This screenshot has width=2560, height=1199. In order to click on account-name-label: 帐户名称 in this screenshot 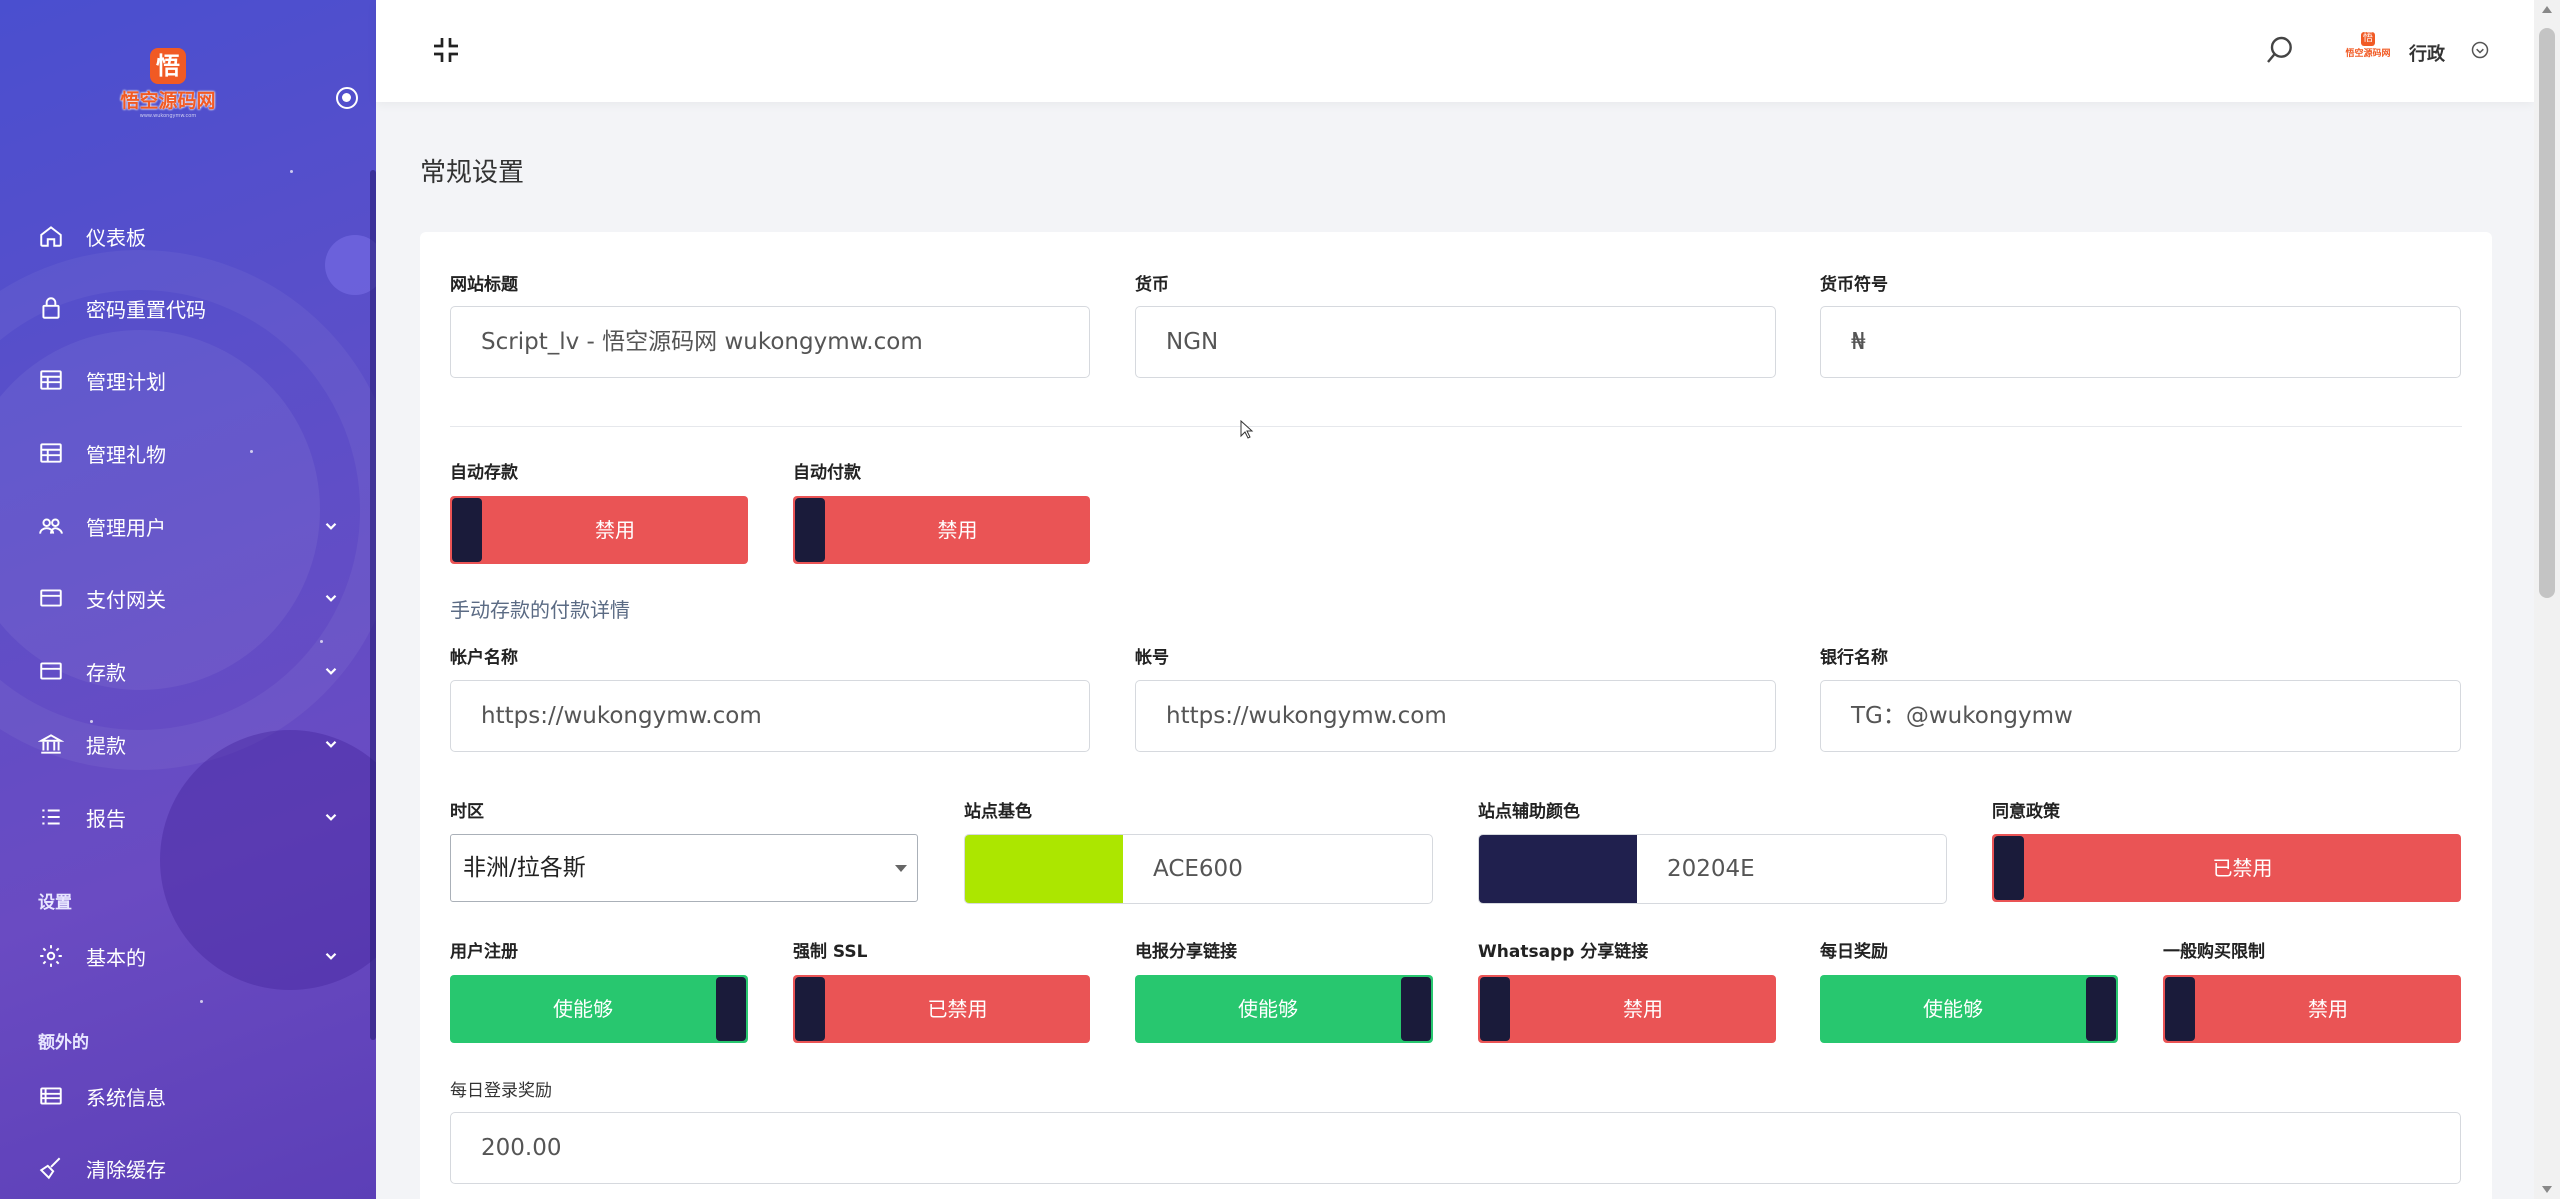, I will do `click(484, 658)`.